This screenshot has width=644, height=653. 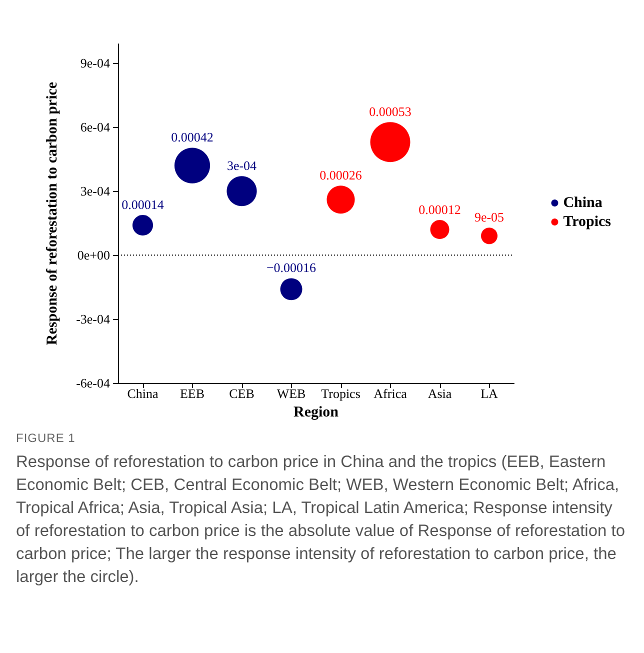 I want to click on x-tick-label: CEB, so click(x=242, y=393).